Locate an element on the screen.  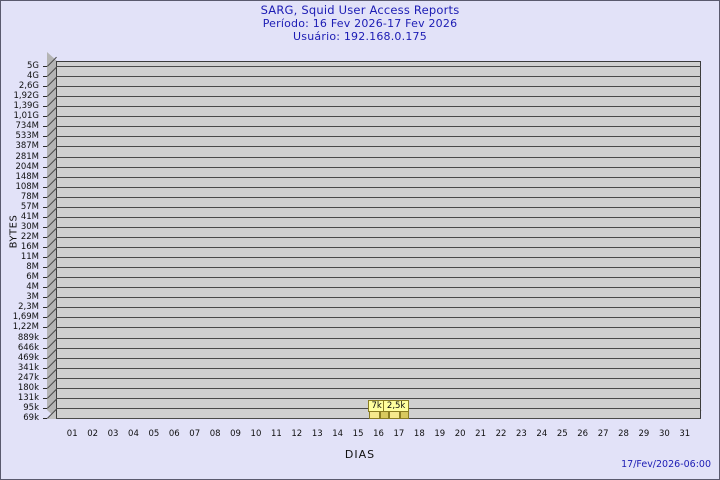
report-user: Usuário: 192.168.0.175 is located at coordinates (360, 36).